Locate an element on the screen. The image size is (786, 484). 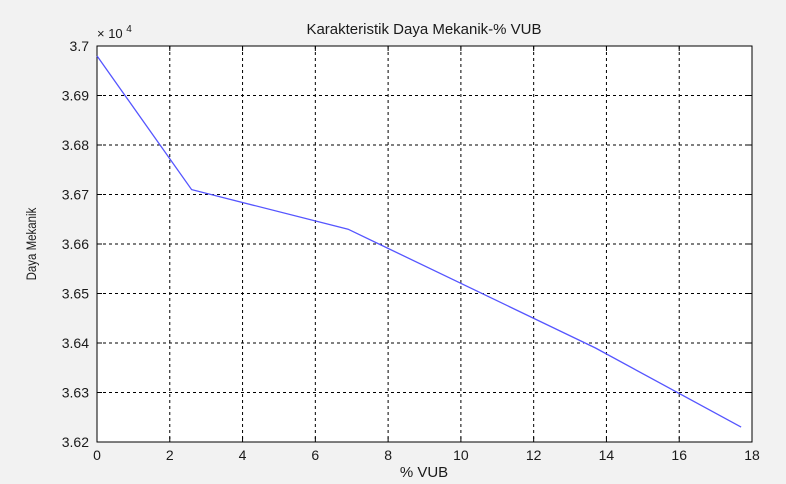
y-tick-label: 3.66 is located at coordinates (75, 244).